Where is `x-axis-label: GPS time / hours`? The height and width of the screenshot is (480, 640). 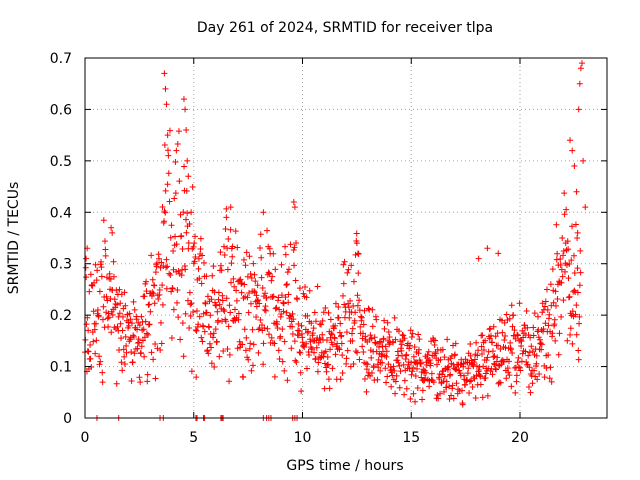 x-axis-label: GPS time / hours is located at coordinates (344, 466).